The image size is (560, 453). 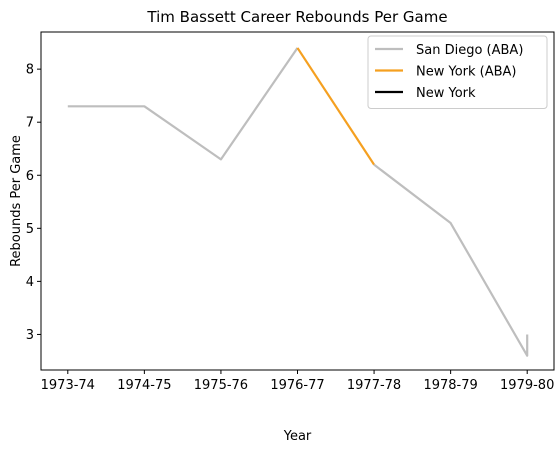 I want to click on y-tick-label: 7, so click(x=30, y=123).